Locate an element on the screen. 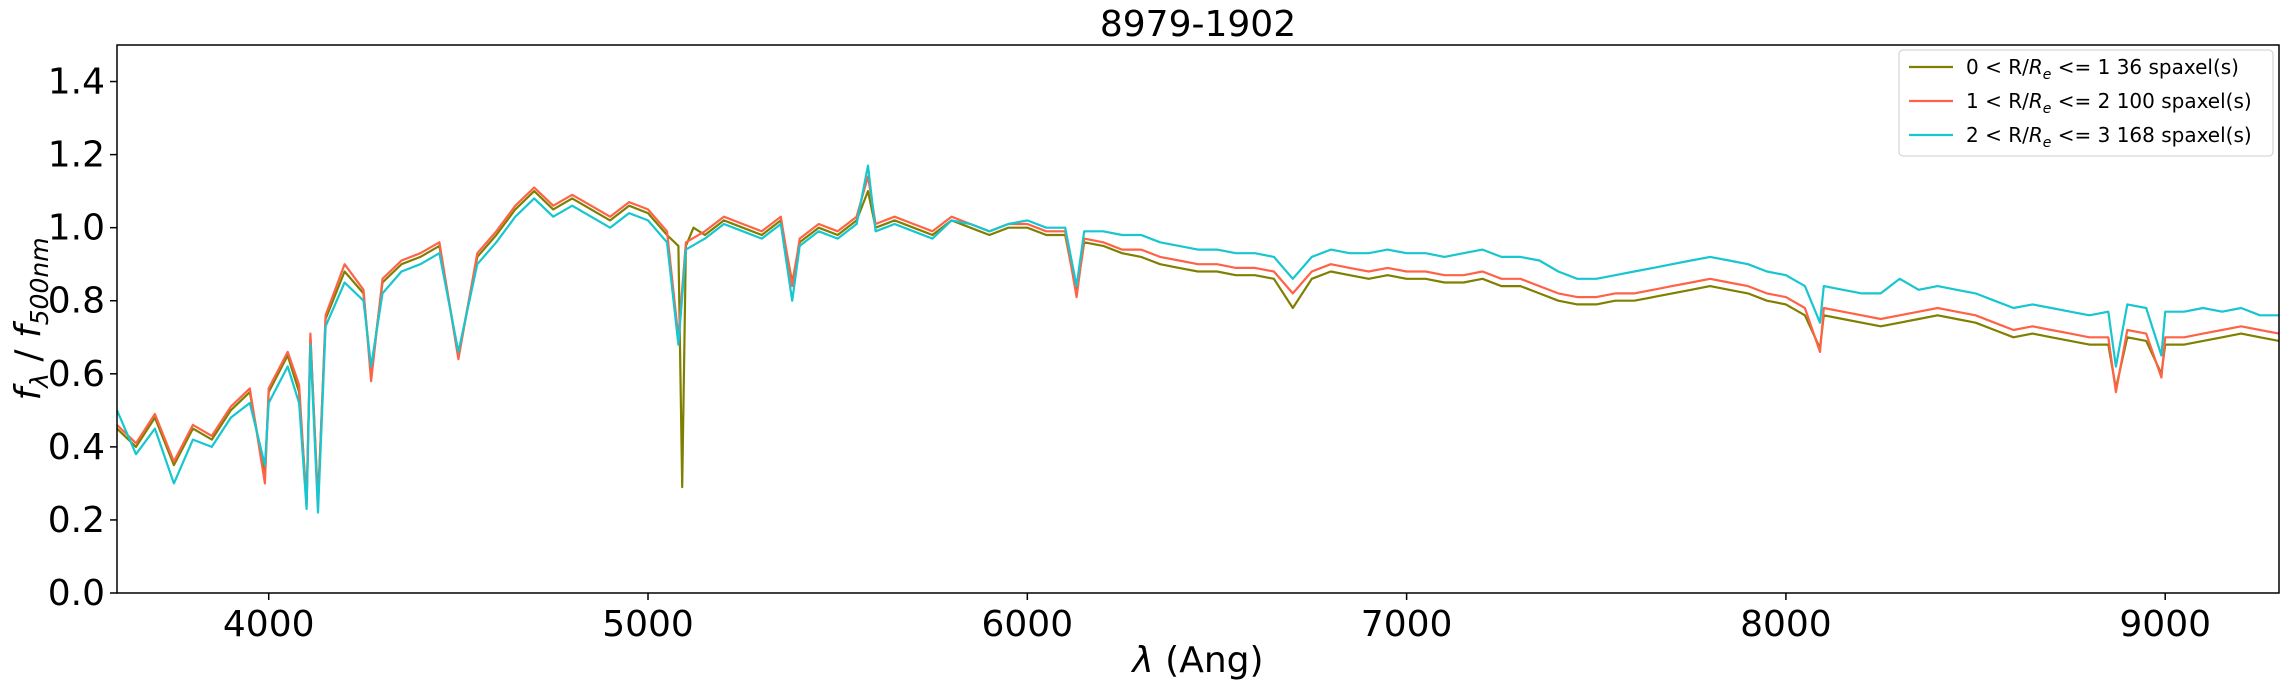 The width and height of the screenshot is (2290, 690). y-label-f2-sub: 500nm is located at coordinates (39, 281).